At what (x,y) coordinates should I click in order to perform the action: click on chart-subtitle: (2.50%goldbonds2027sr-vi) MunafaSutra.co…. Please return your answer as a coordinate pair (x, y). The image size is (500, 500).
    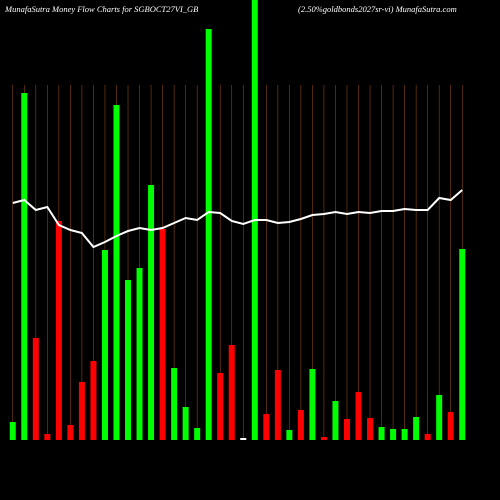
    Looking at the image, I should click on (377, 9).